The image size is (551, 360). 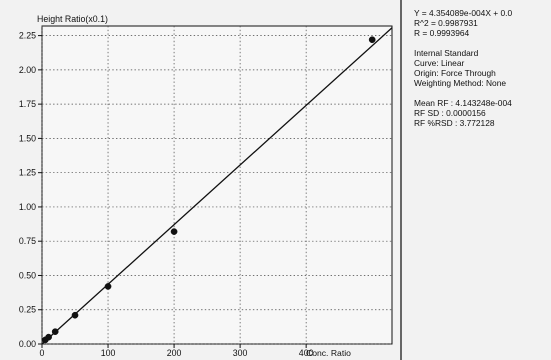 I want to click on origin-text: Origin: Force Through, so click(x=455, y=73).